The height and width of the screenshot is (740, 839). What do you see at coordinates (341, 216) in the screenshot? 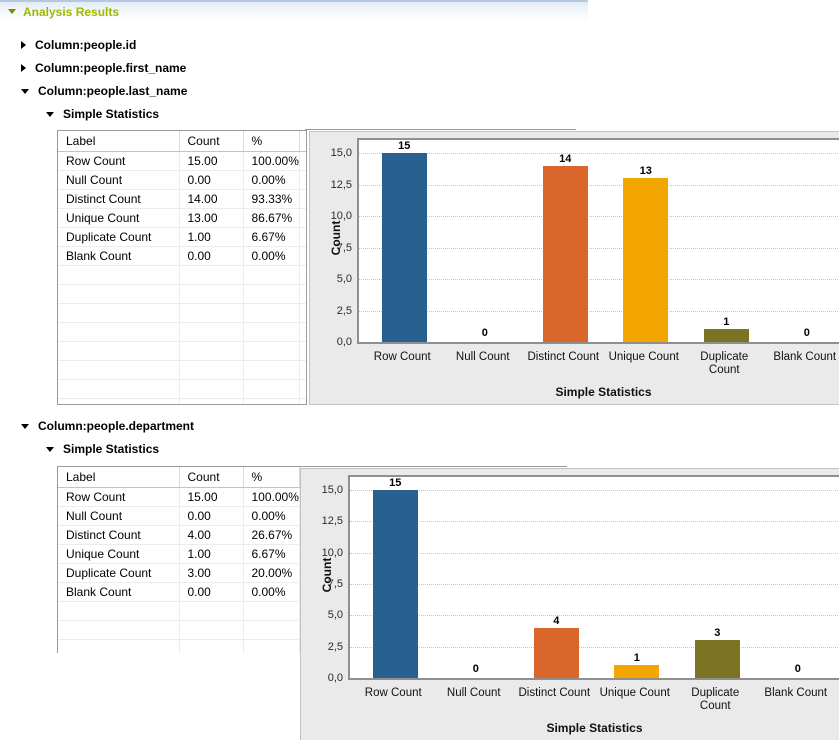
I see `y-tick-label: 10,0` at bounding box center [341, 216].